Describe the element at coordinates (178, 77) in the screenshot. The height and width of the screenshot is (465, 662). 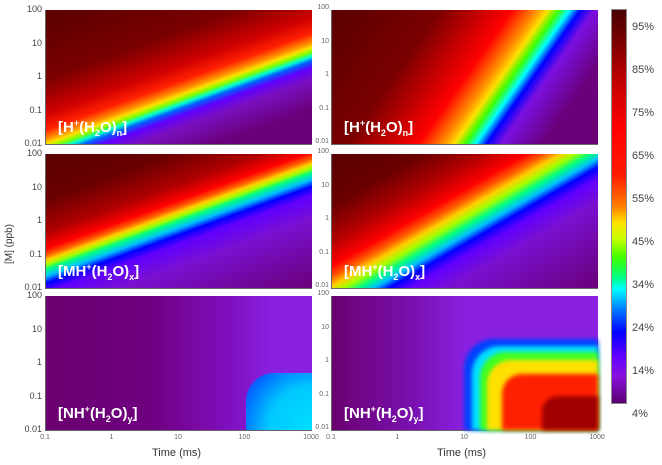
I see `heatmap-panel-top-left: [H+(H2O)n]` at that location.